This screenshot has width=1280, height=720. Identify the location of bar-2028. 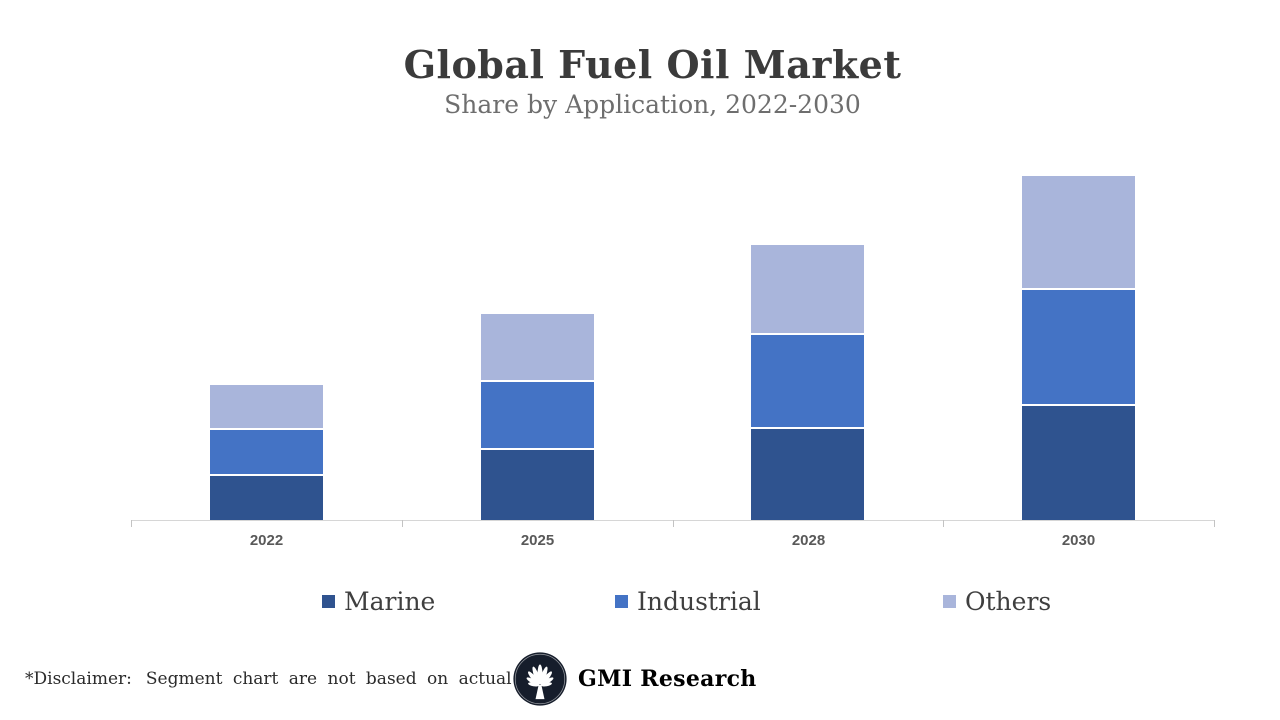
(807, 382).